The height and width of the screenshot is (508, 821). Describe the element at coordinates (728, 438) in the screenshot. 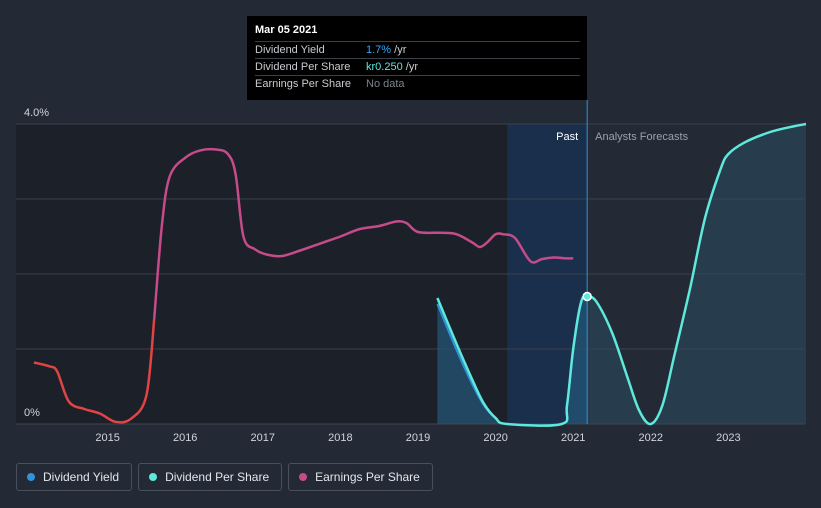

I see `x-tick-label: 2023` at that location.